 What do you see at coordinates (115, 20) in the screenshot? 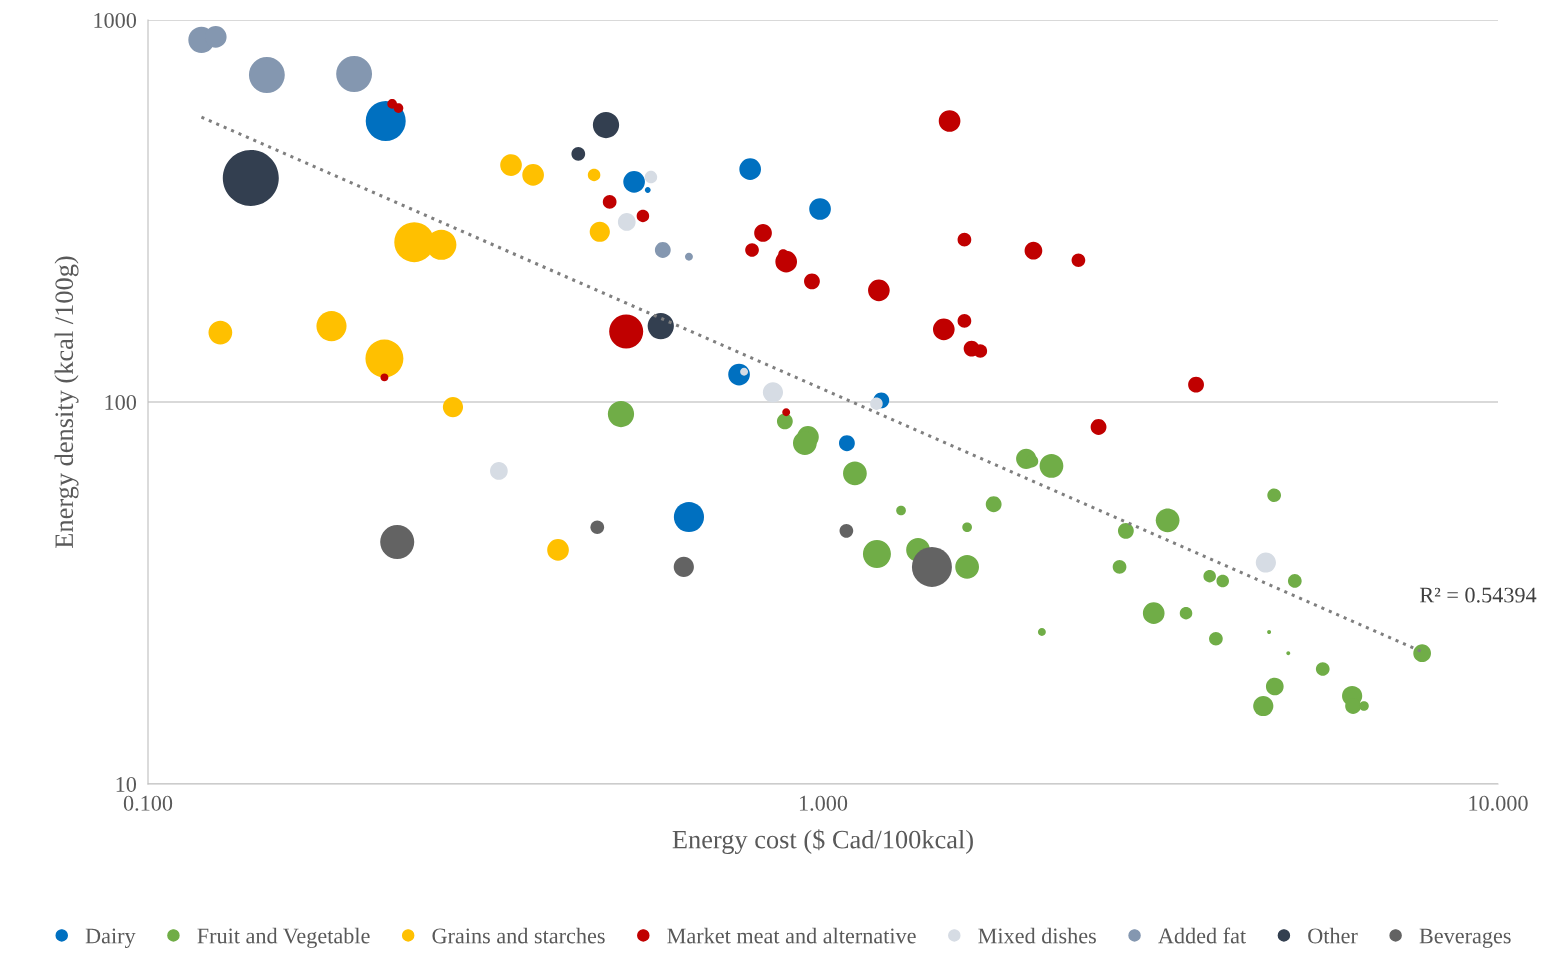
I see `y-tick-label: 1000` at bounding box center [115, 20].